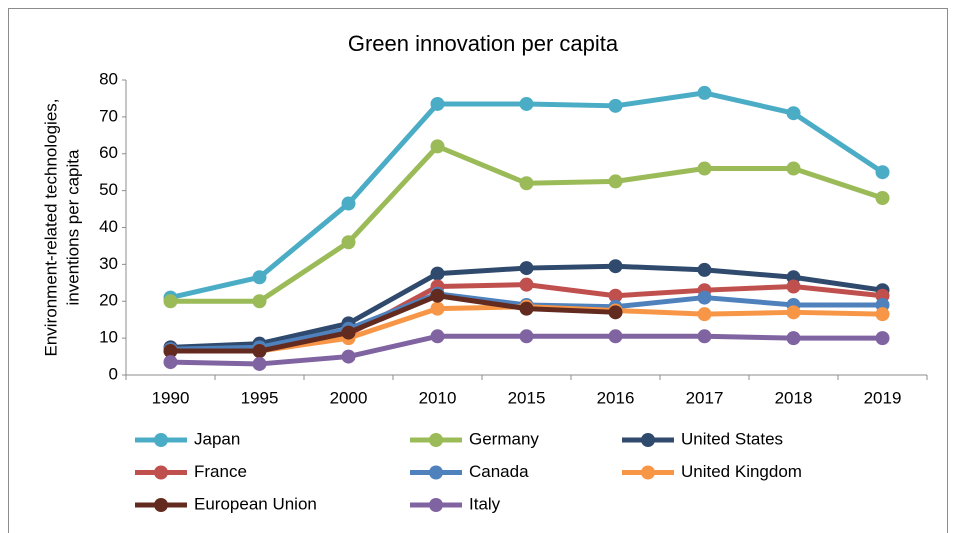 The height and width of the screenshot is (533, 956). What do you see at coordinates (794, 397) in the screenshot?
I see `x-tick-label: 2018` at bounding box center [794, 397].